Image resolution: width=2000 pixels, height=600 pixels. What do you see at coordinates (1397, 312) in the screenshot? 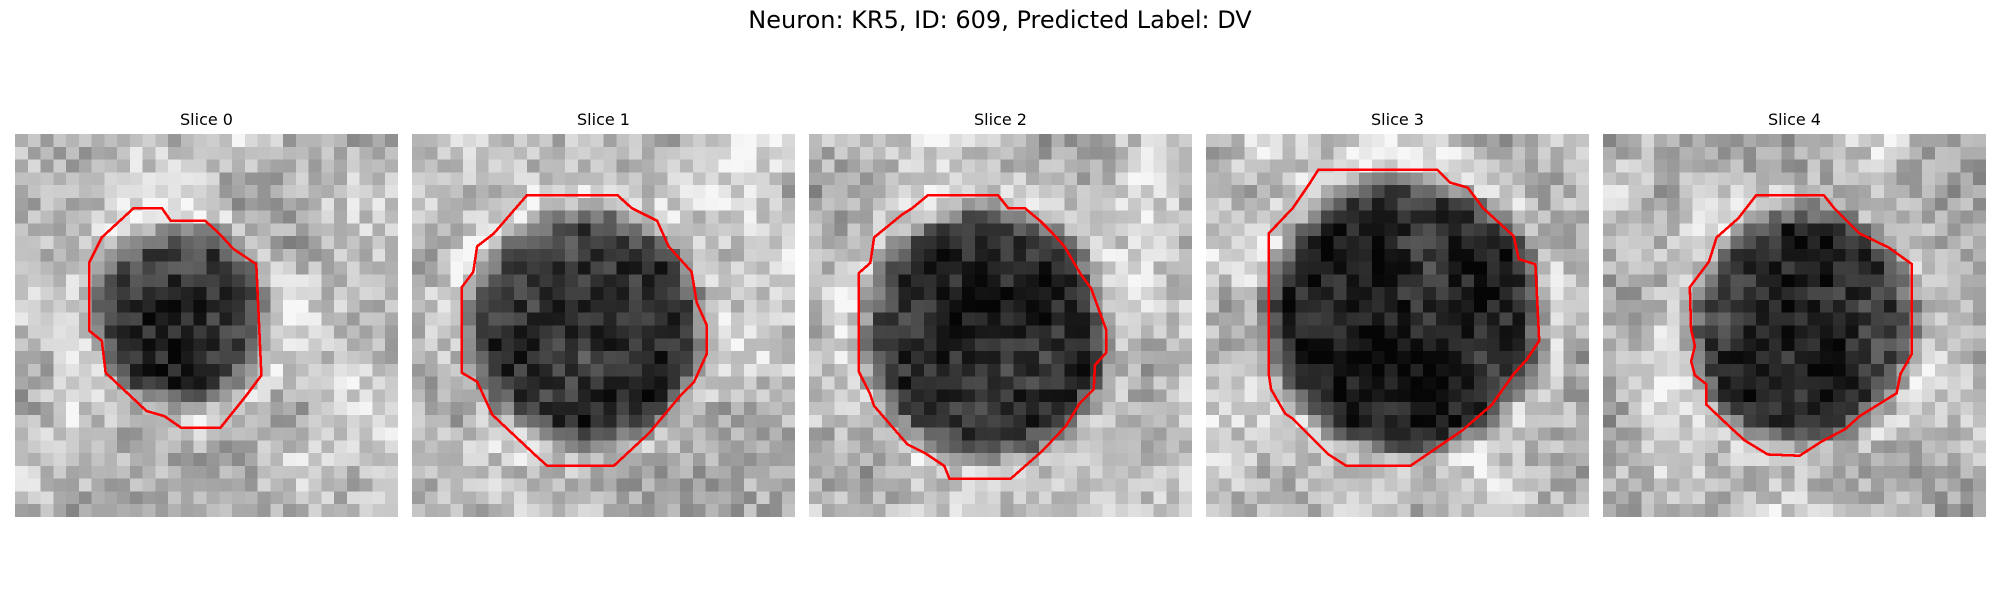
I see `slice-panel-3: Slice 3` at bounding box center [1397, 312].